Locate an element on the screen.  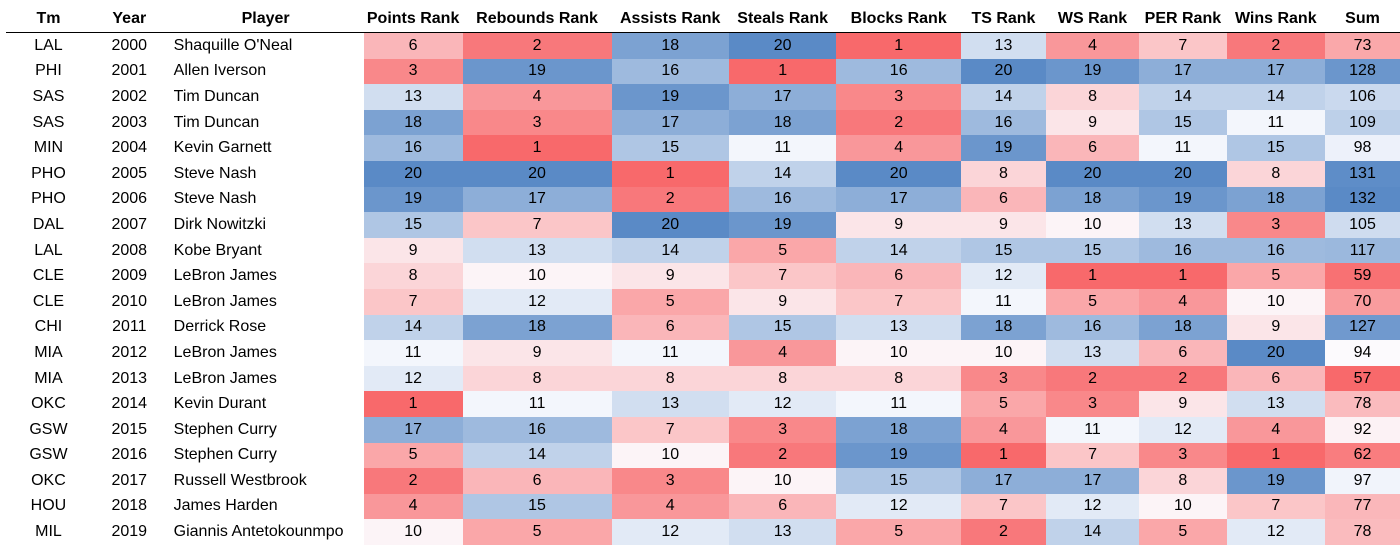
table-row: OKC 2017 Russell Westbrook 2 6 3 10 15 17 17 8 19 97 is located at coordinates (703, 481).